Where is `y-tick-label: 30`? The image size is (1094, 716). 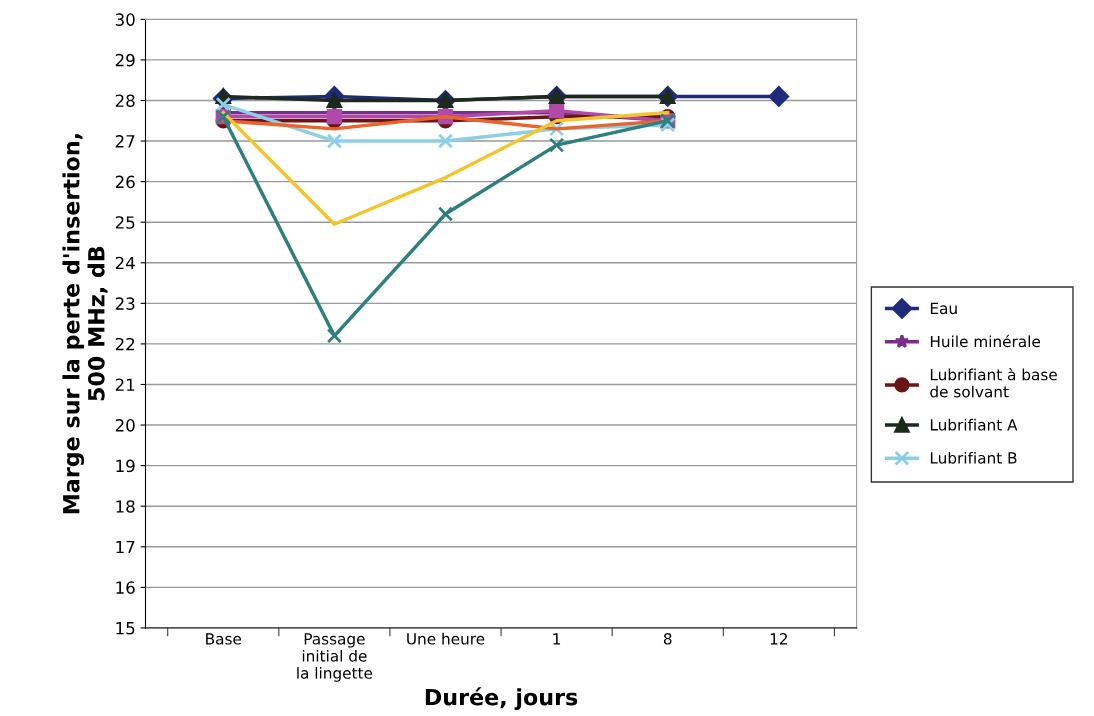
y-tick-label: 30 is located at coordinates (125, 19).